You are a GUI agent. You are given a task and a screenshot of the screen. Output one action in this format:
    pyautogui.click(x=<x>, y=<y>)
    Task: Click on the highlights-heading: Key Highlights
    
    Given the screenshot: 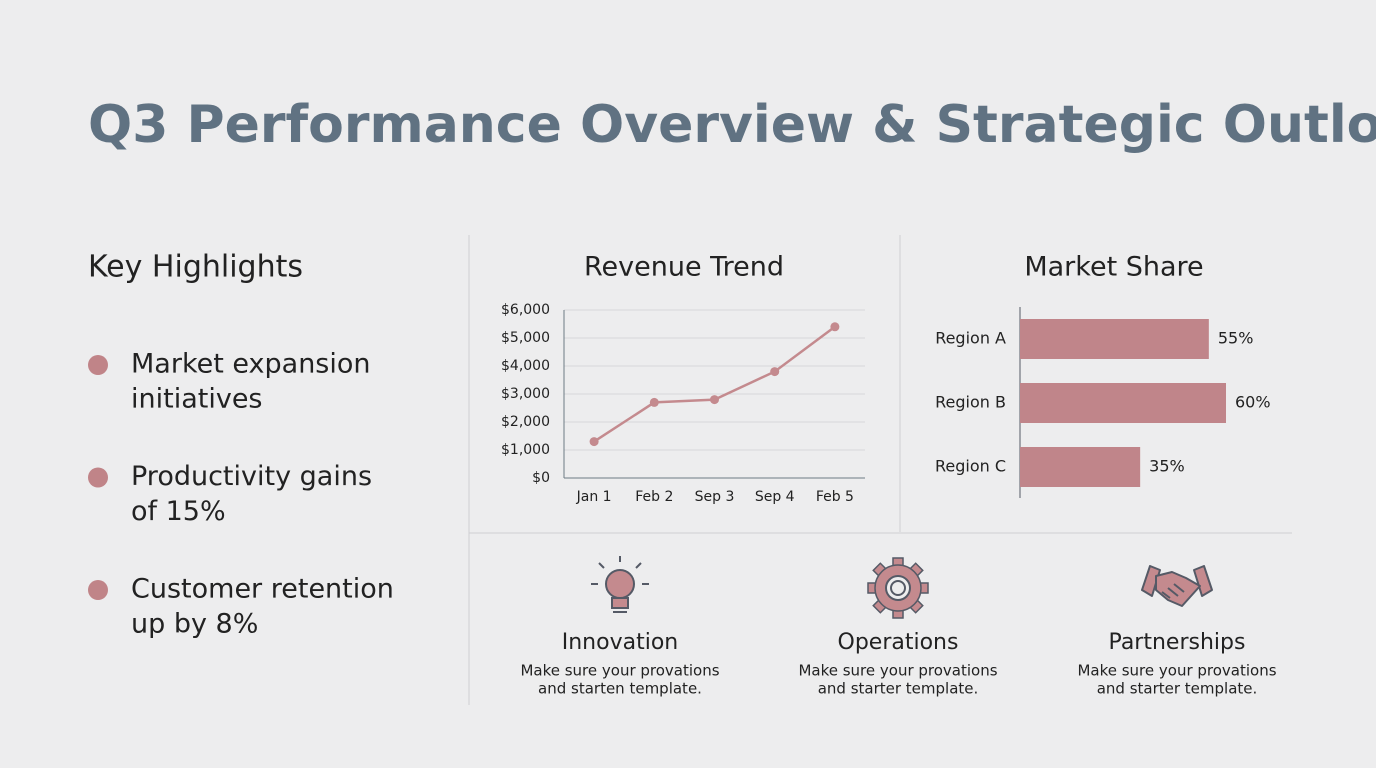 What is the action you would take?
    pyautogui.click(x=195, y=267)
    